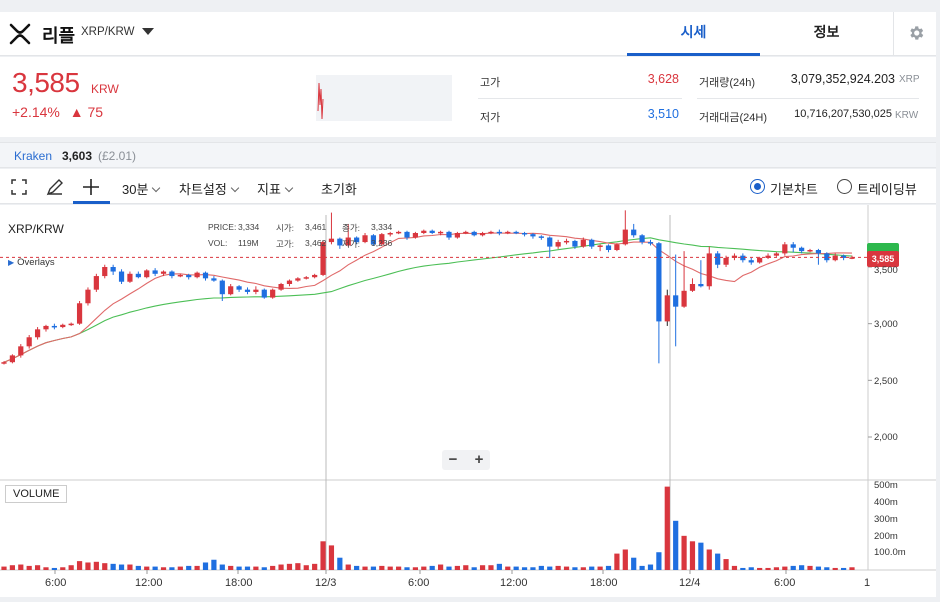 Image resolution: width=940 pixels, height=602 pixels. What do you see at coordinates (490, 83) in the screenshot?
I see `high-label: 고가` at bounding box center [490, 83].